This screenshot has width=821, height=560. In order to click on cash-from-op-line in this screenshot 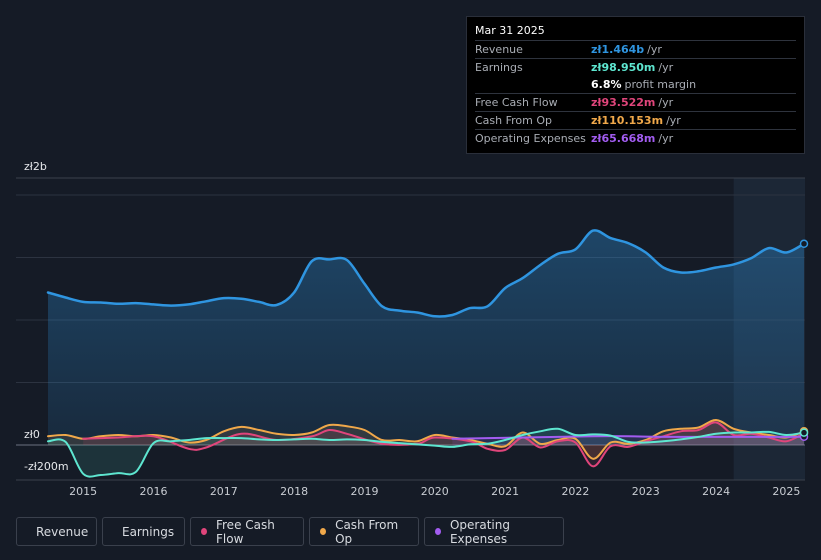, I will do `click(426, 439)`.